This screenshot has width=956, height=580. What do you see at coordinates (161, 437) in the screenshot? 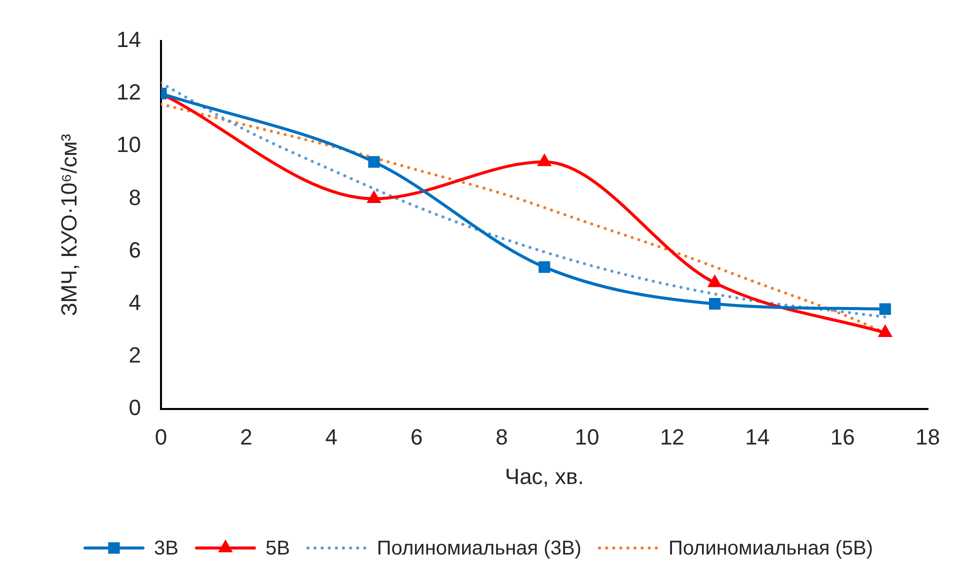
I see `x-tick-label: 0` at bounding box center [161, 437].